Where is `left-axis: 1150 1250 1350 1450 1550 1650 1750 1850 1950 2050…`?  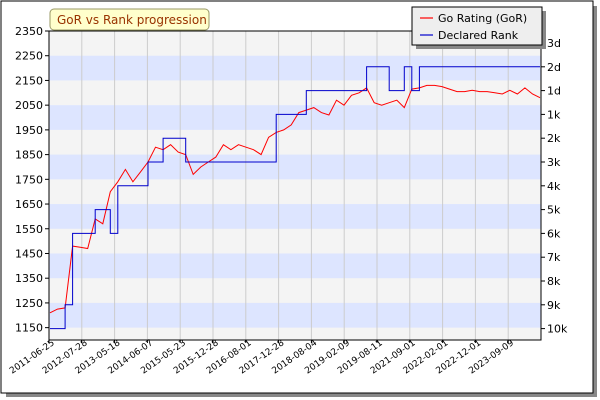
left-axis: 1150 1250 1350 1450 1550 1650 1750 1850 1950 2050… is located at coordinates (32, 180).